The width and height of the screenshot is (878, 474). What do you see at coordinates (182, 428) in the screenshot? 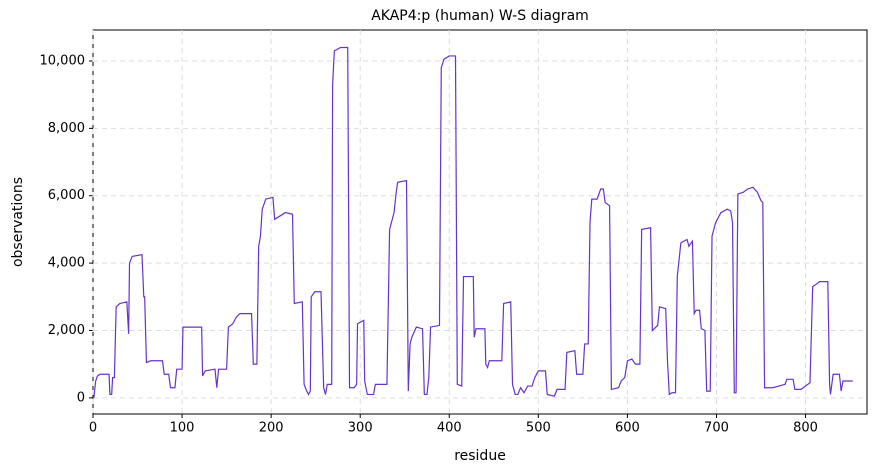
I see `x-tick-label: 100` at bounding box center [182, 428].